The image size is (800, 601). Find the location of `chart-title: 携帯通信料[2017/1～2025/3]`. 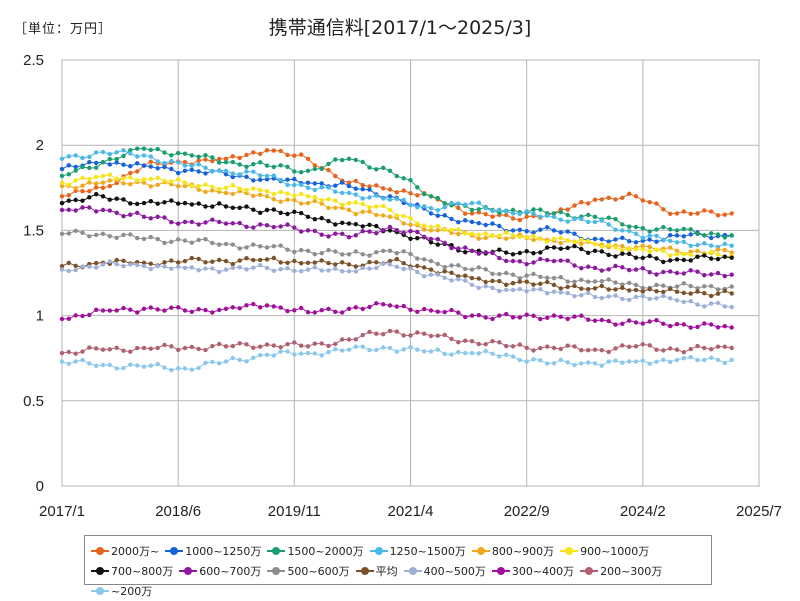

chart-title: 携帯通信料[2017/1～2025/3] is located at coordinates (400, 28).